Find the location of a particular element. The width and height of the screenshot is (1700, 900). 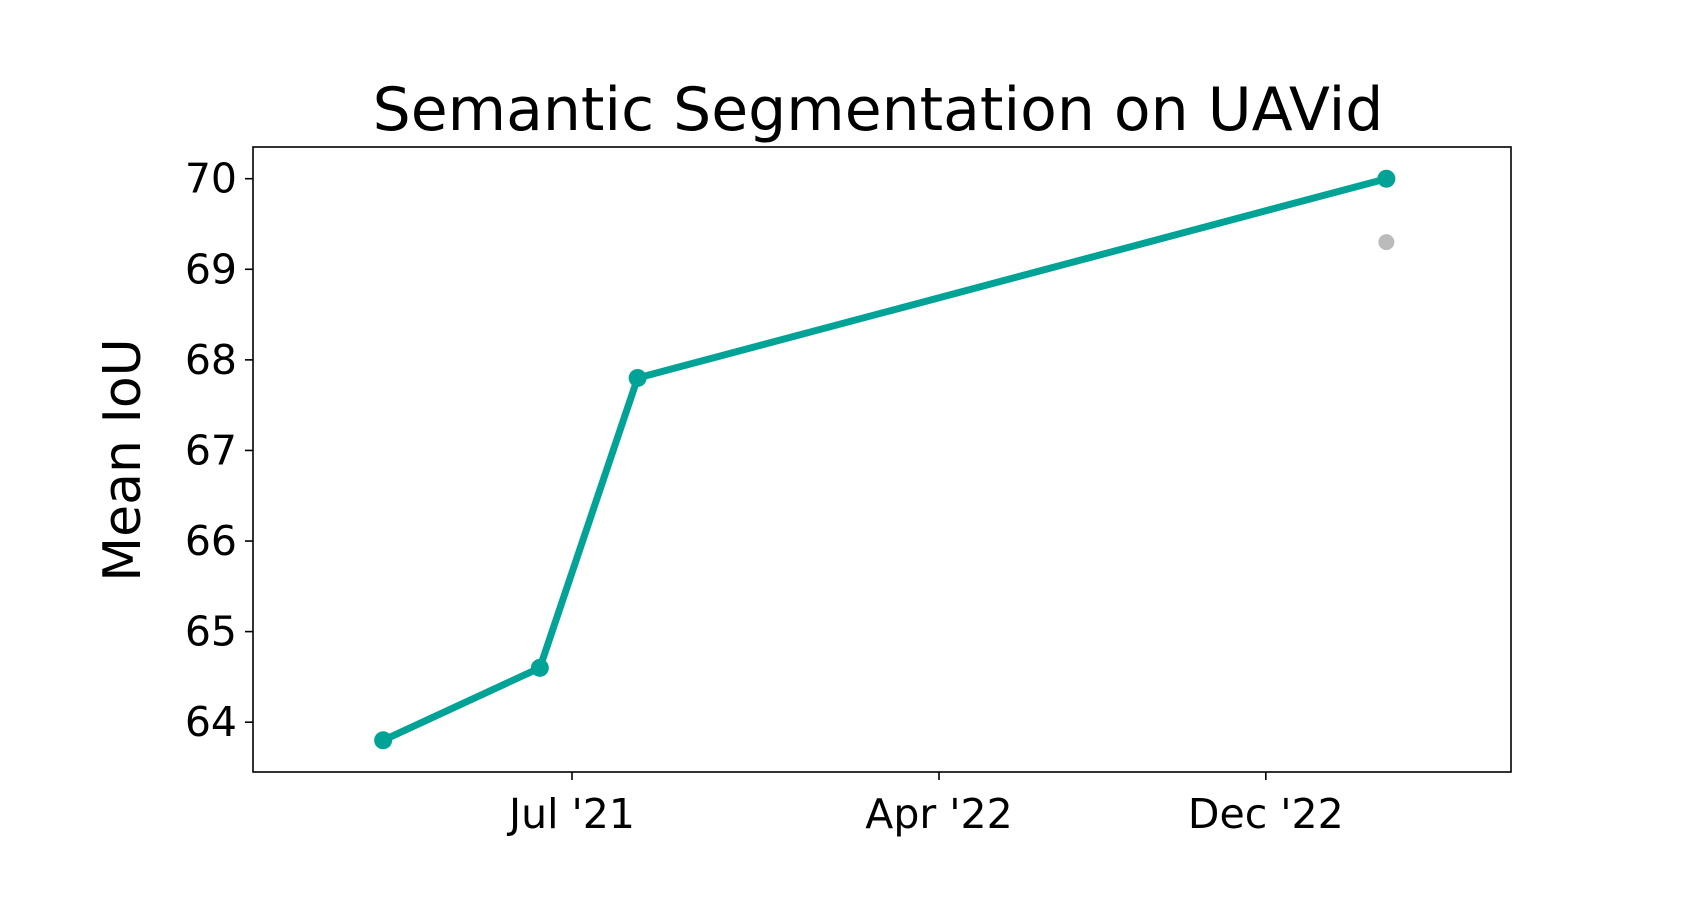

chart-title: Semantic Segmentation on UAVid is located at coordinates (878, 110).